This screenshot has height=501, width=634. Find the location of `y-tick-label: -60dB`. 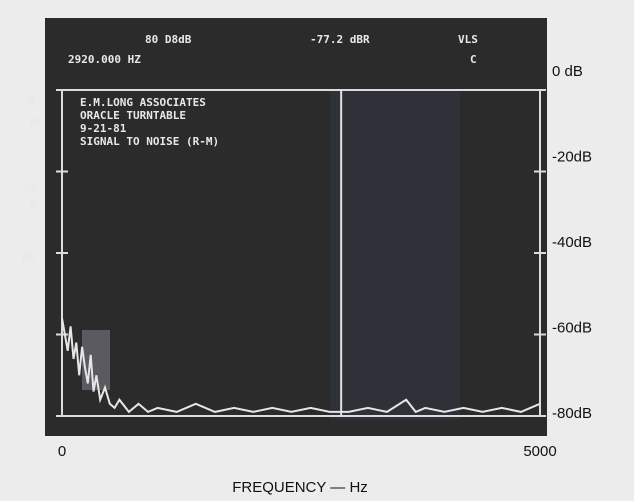

y-tick-label: -60dB is located at coordinates (572, 327).